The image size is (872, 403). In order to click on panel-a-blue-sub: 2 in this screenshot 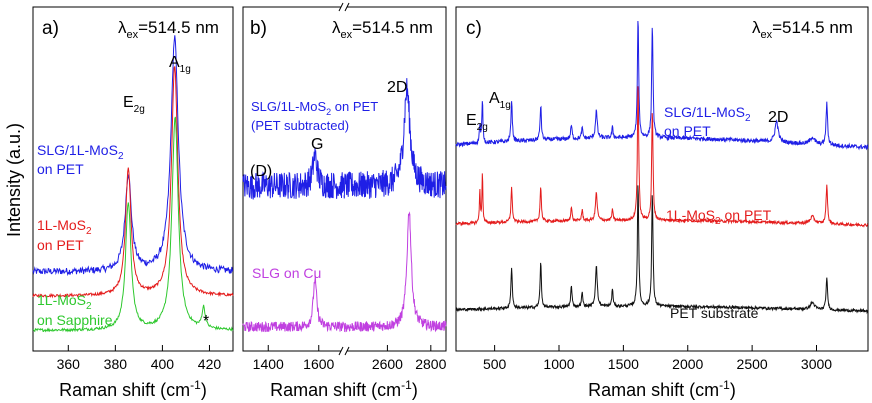, I will do `click(121, 156)`.